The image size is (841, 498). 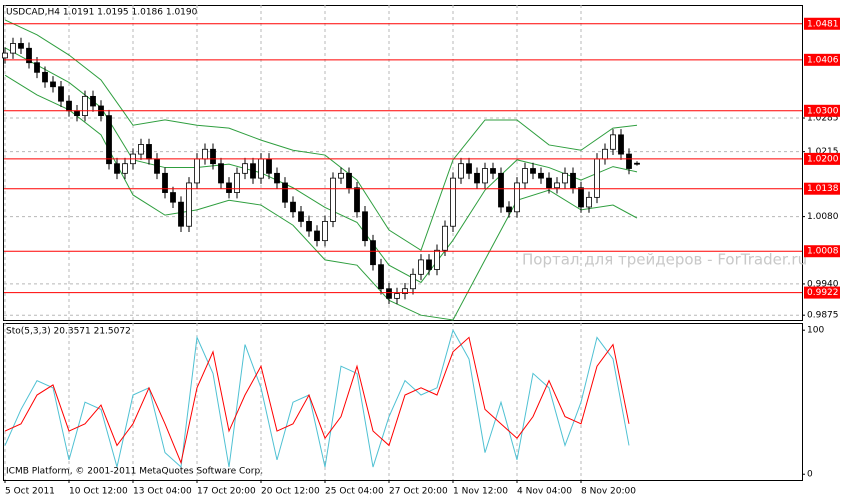 I want to click on level-label: 1.0481, so click(x=823, y=24).